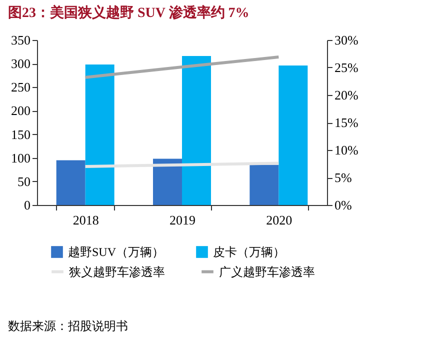 This screenshot has height=344, width=436. What do you see at coordinates (20, 110) in the screenshot?
I see `y-tick-label: 200` at bounding box center [20, 110].